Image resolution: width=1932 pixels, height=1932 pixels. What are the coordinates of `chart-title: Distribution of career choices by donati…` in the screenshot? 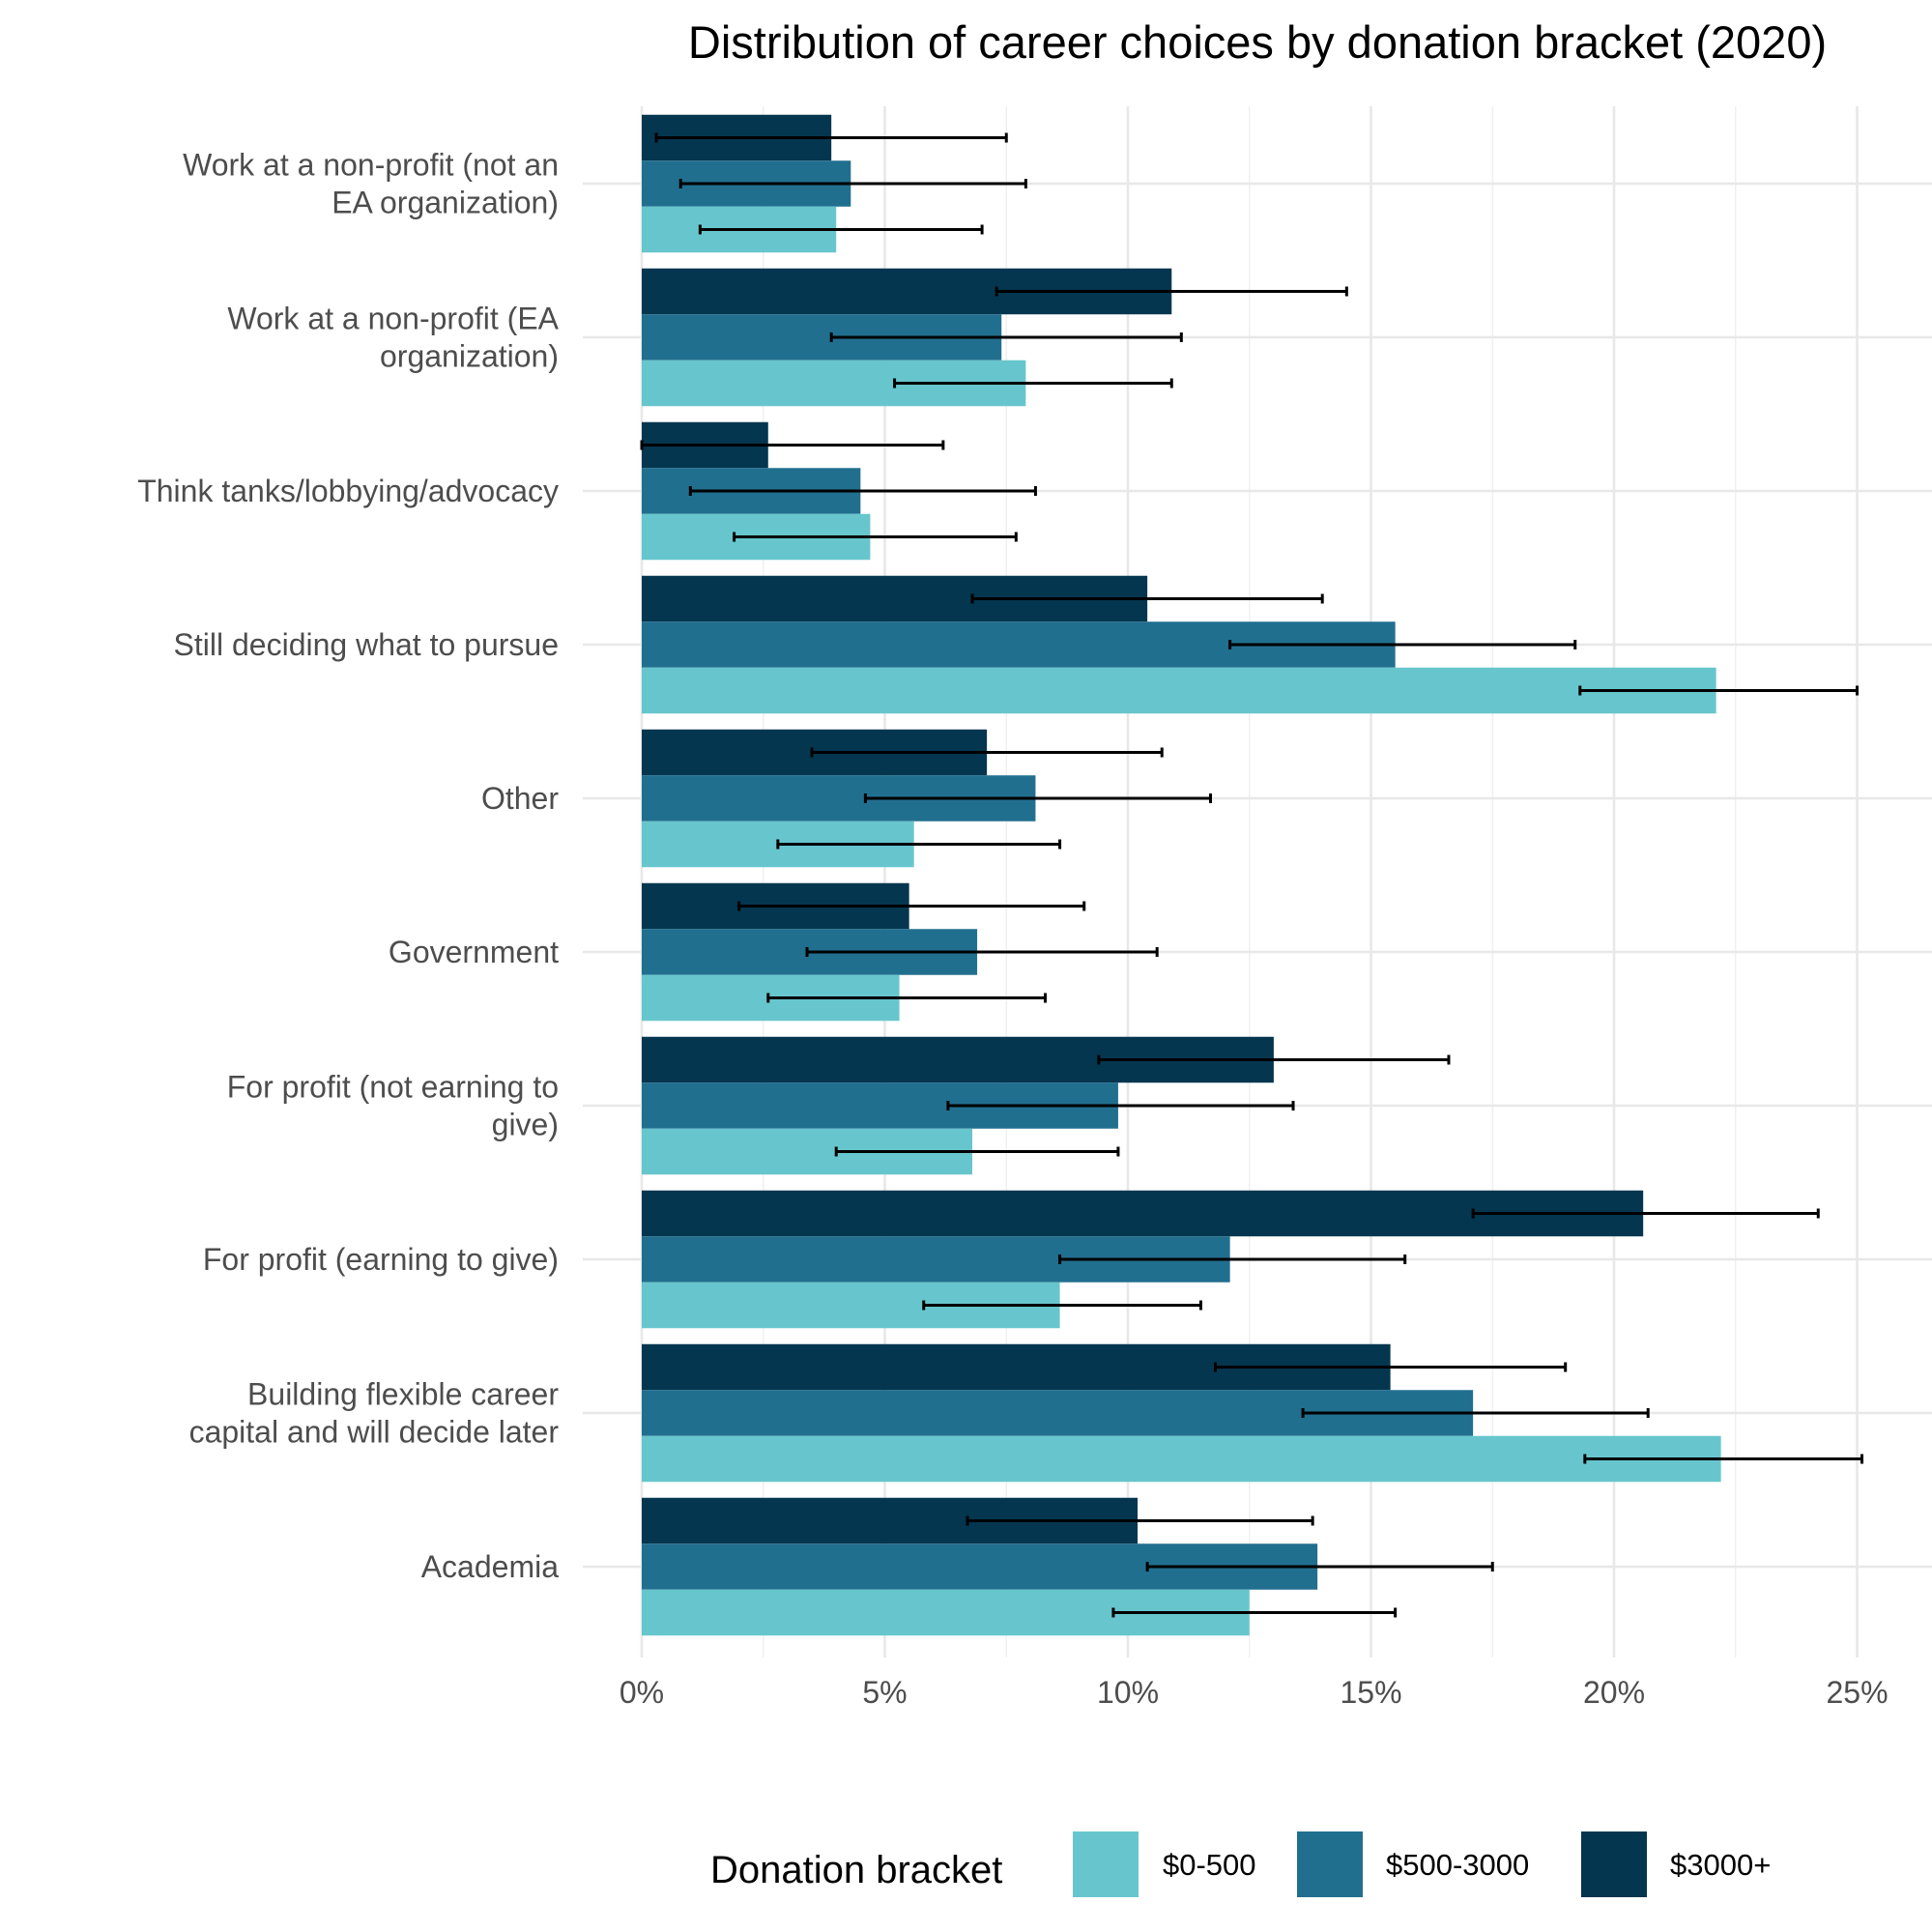 It's located at (1257, 42).